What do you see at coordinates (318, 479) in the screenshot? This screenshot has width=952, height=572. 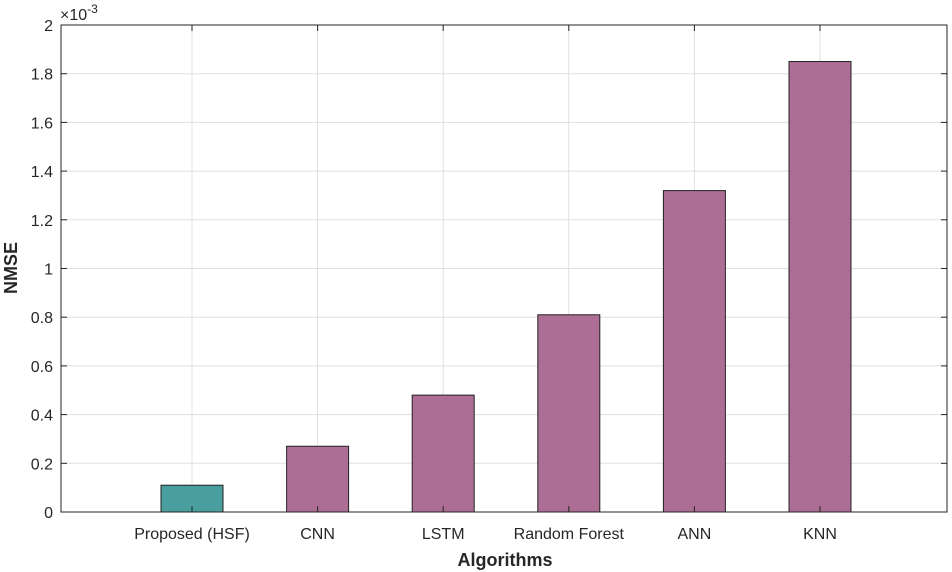 I see `bar-cnn` at bounding box center [318, 479].